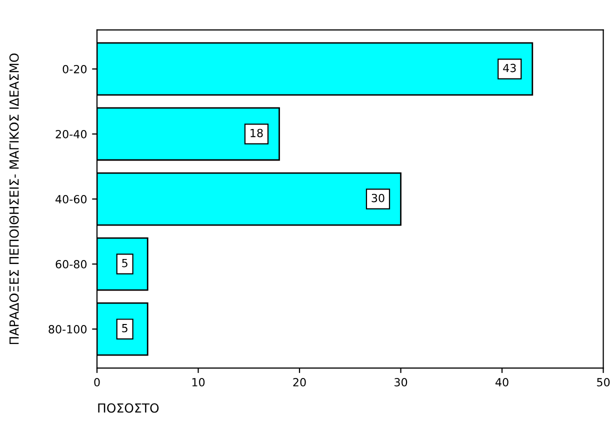 The height and width of the screenshot is (428, 610). Describe the element at coordinates (67, 329) in the screenshot. I see `y-tick-label: 80-100` at that location.